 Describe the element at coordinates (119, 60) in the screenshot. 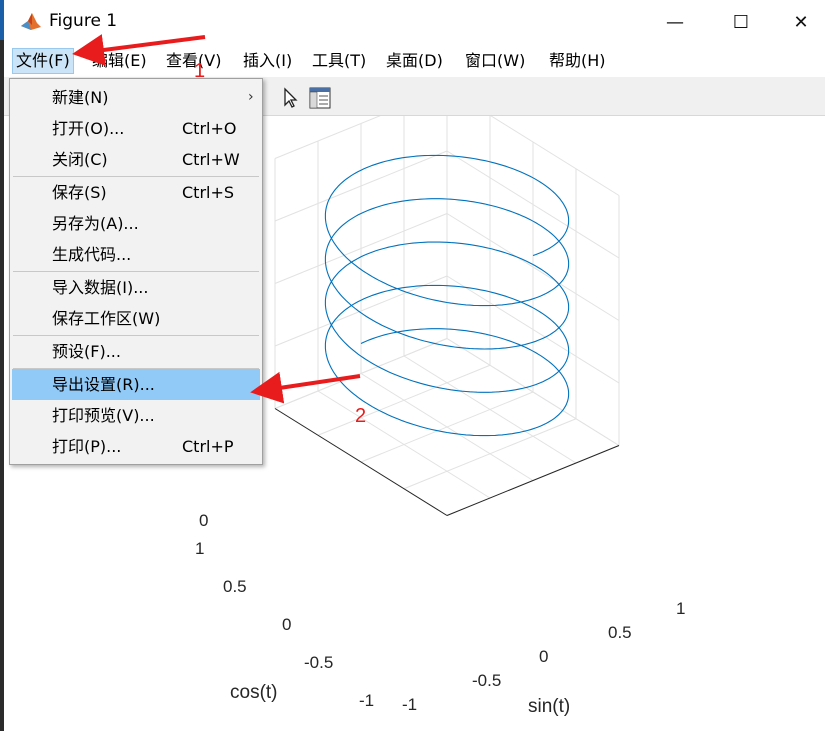

I see `menu-edit: 编辑(E)` at that location.